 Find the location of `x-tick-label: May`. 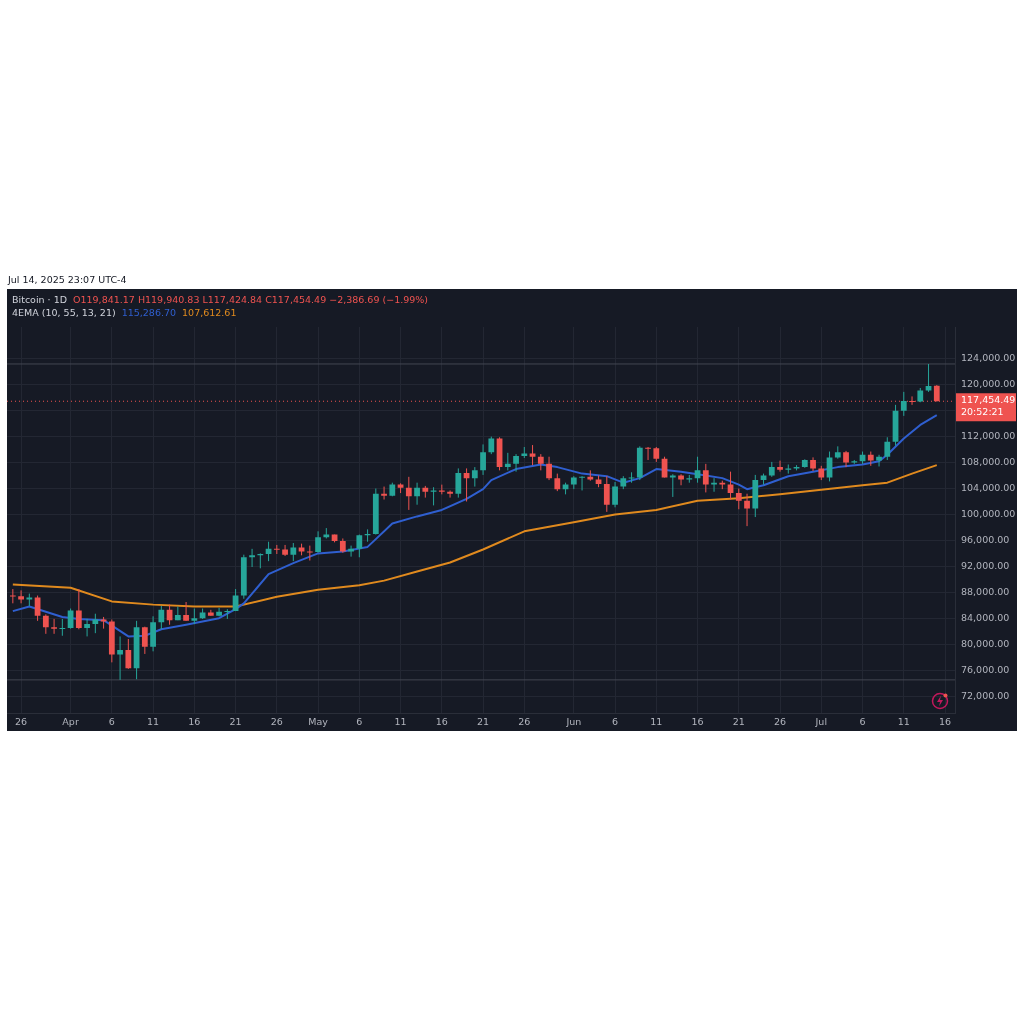

x-tick-label: May is located at coordinates (318, 721).